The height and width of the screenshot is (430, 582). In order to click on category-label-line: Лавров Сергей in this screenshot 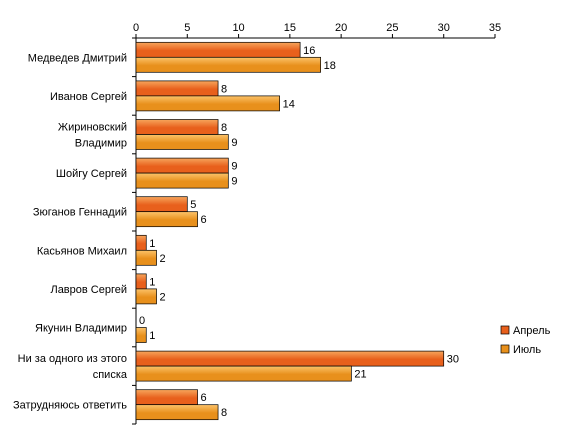, I will do `click(88, 290)`.